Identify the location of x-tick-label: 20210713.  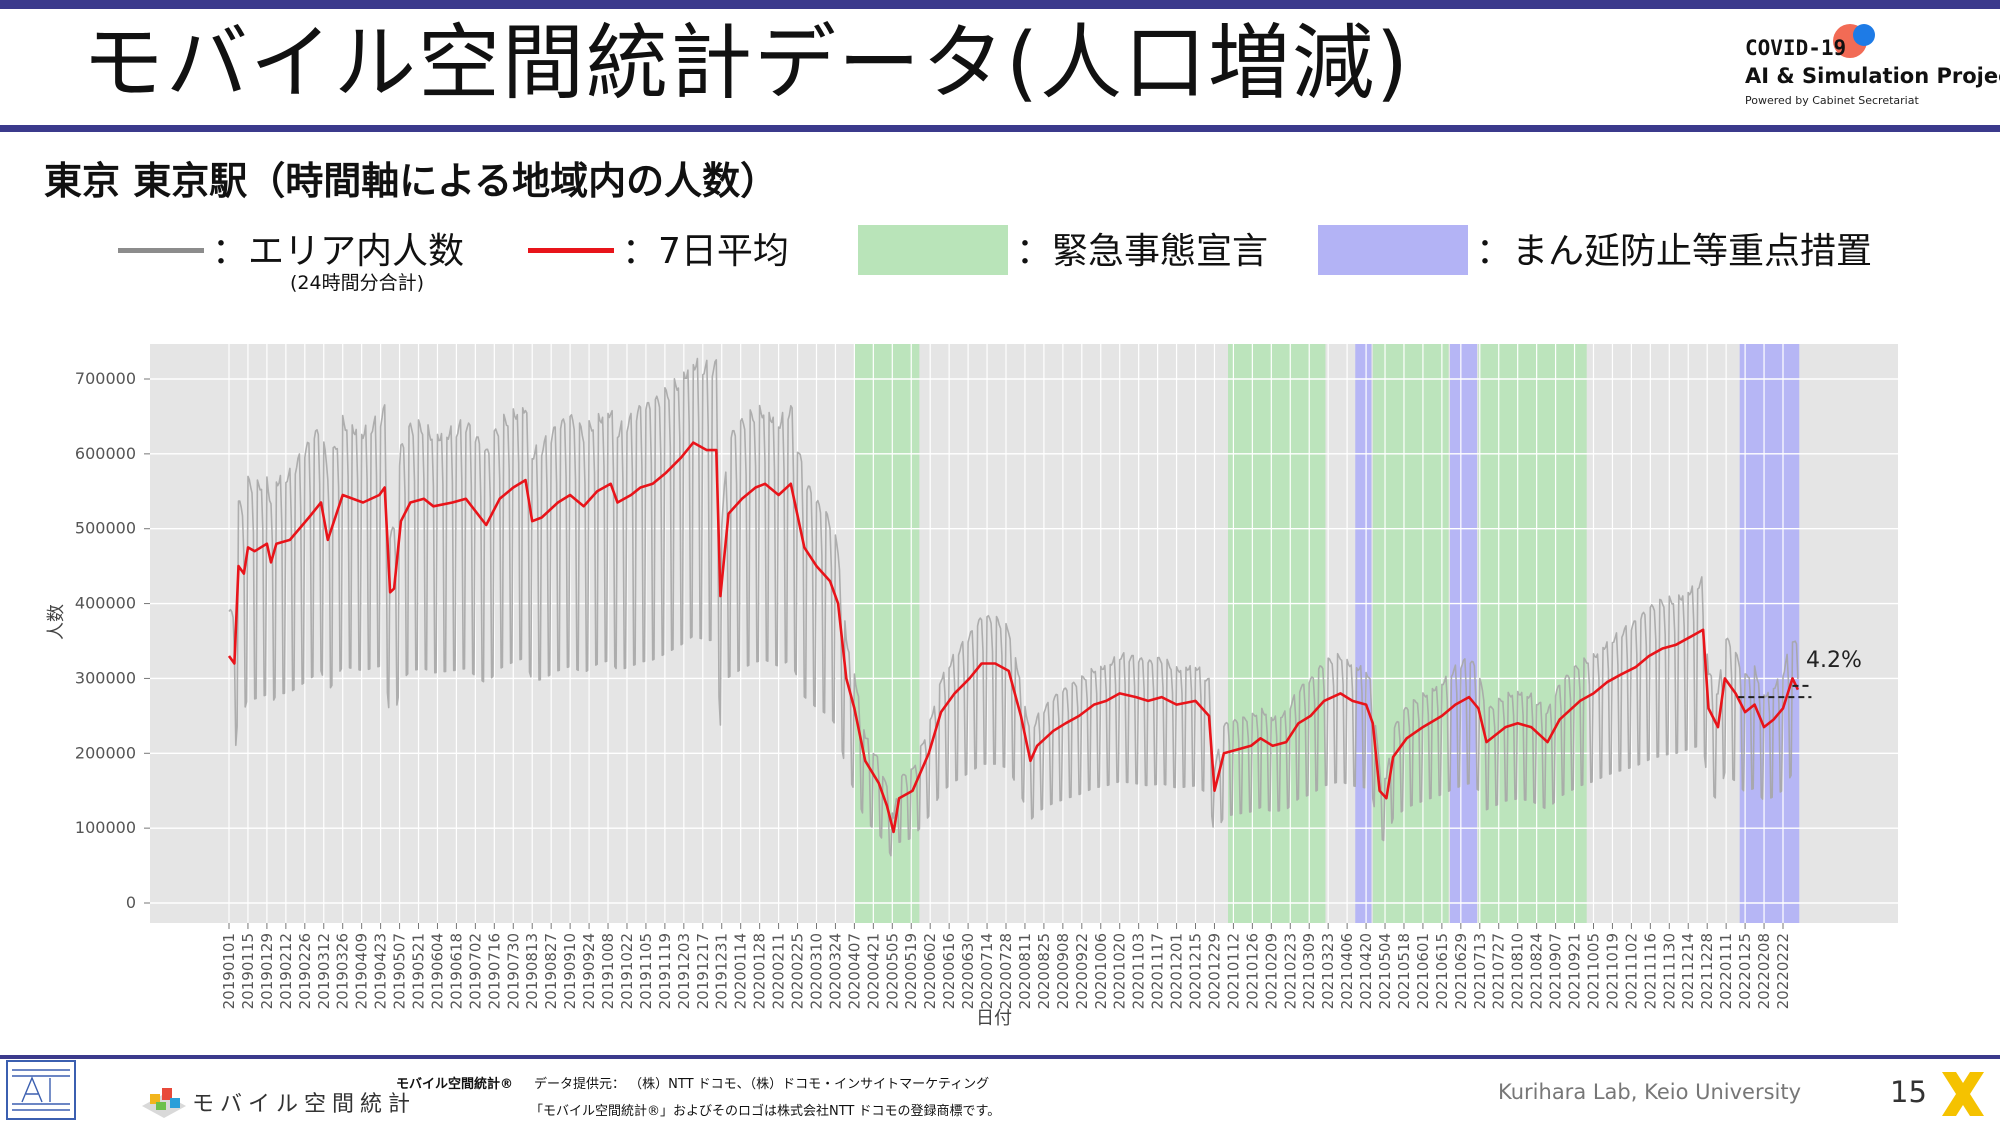
(1480, 971).